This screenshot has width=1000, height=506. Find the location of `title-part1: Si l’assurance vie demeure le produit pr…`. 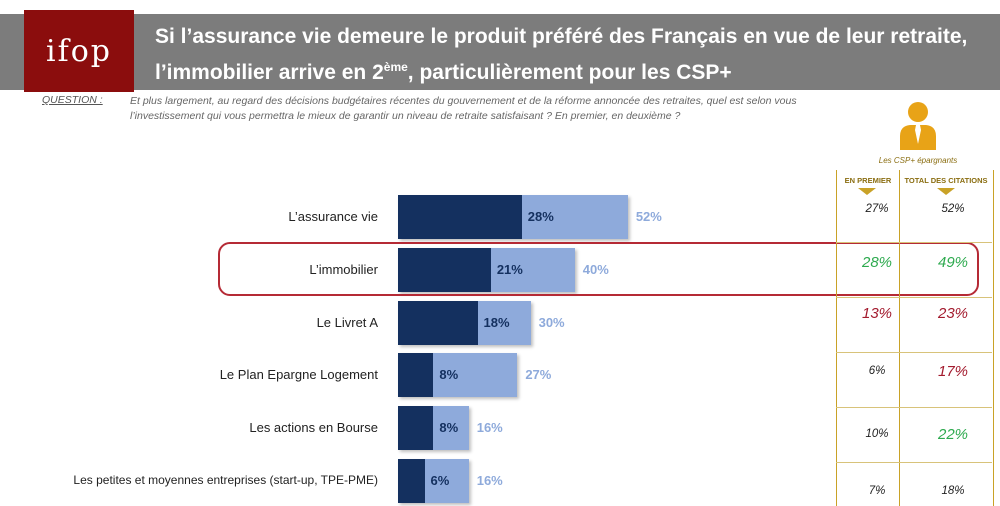

title-part1: Si l’assurance vie demeure le produit pr… is located at coordinates (561, 54).